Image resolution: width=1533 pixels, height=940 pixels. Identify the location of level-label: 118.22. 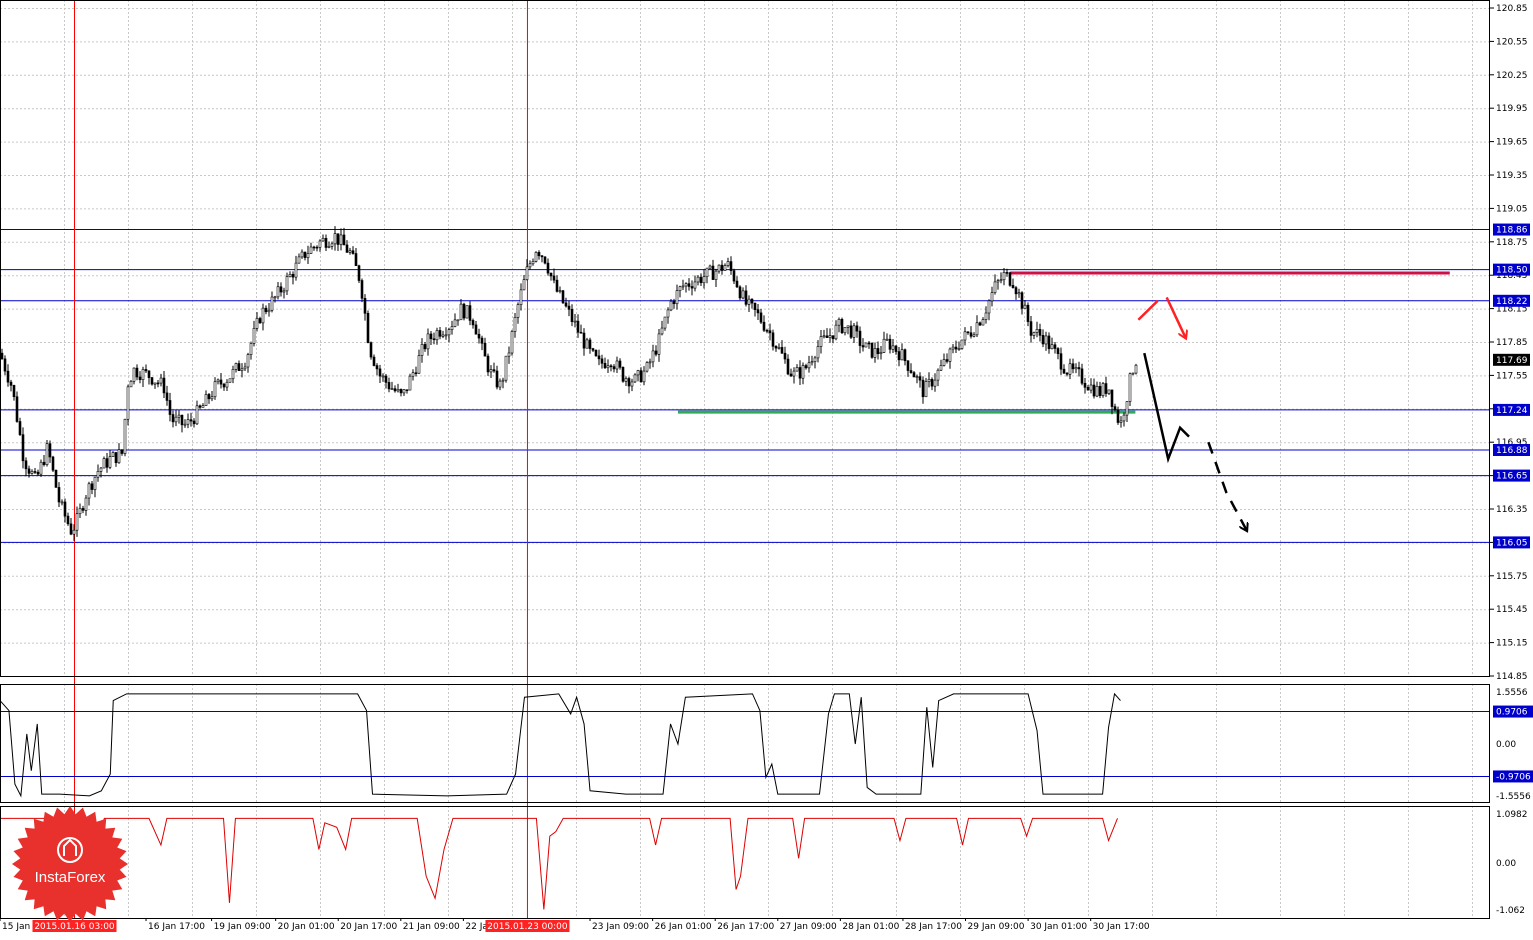
(1512, 302).